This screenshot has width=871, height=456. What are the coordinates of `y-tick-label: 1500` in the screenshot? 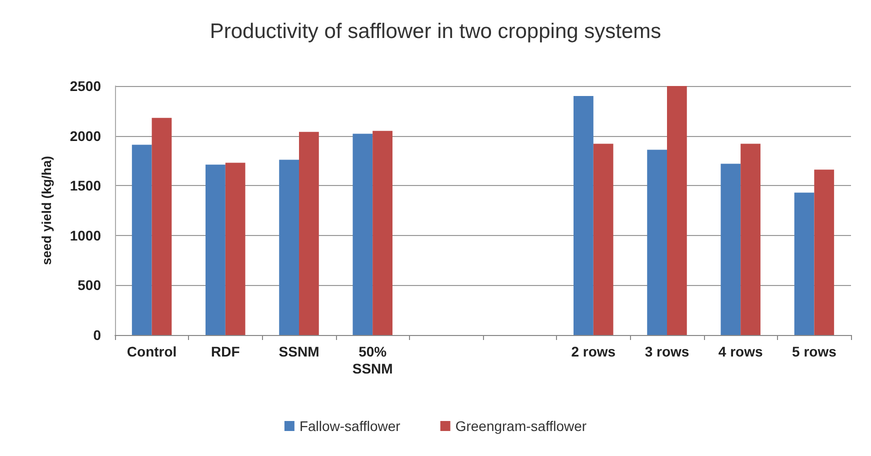 It's located at (86, 186).